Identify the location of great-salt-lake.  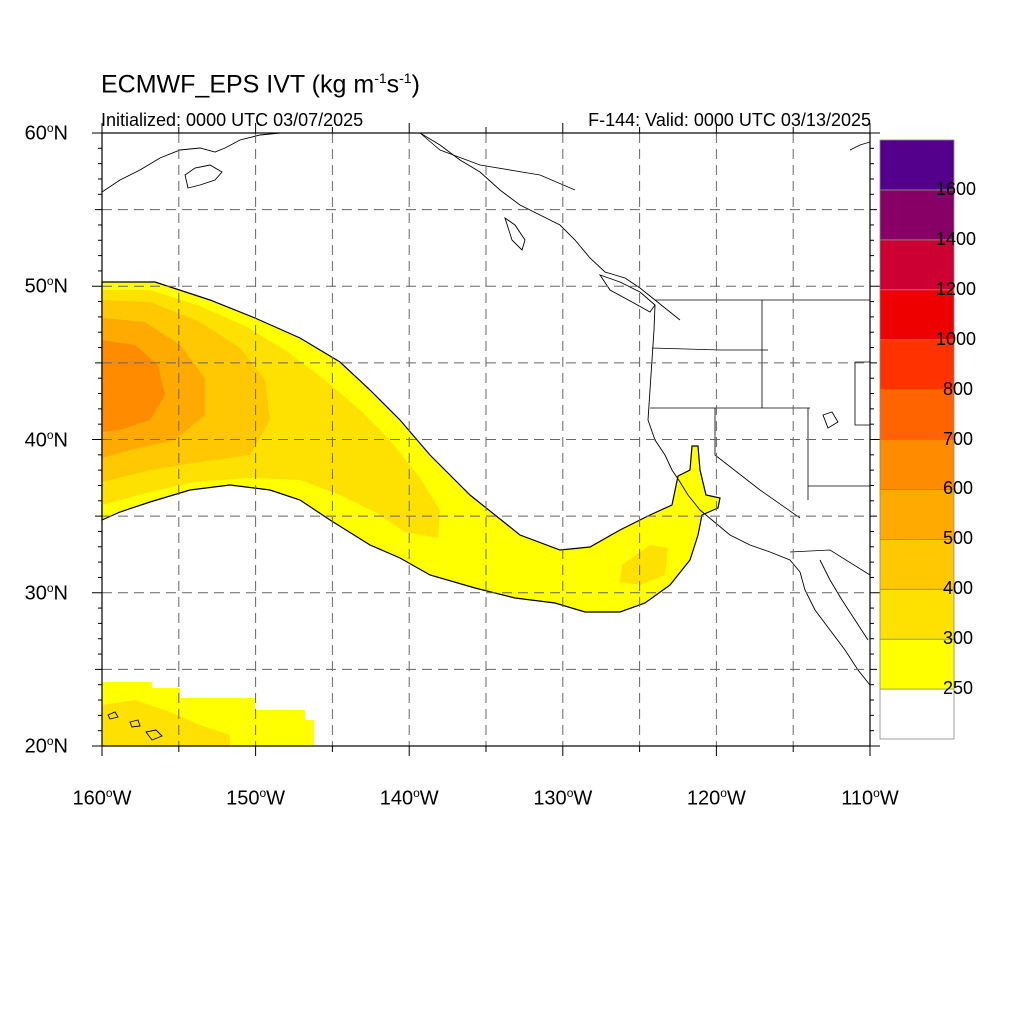
(830, 420).